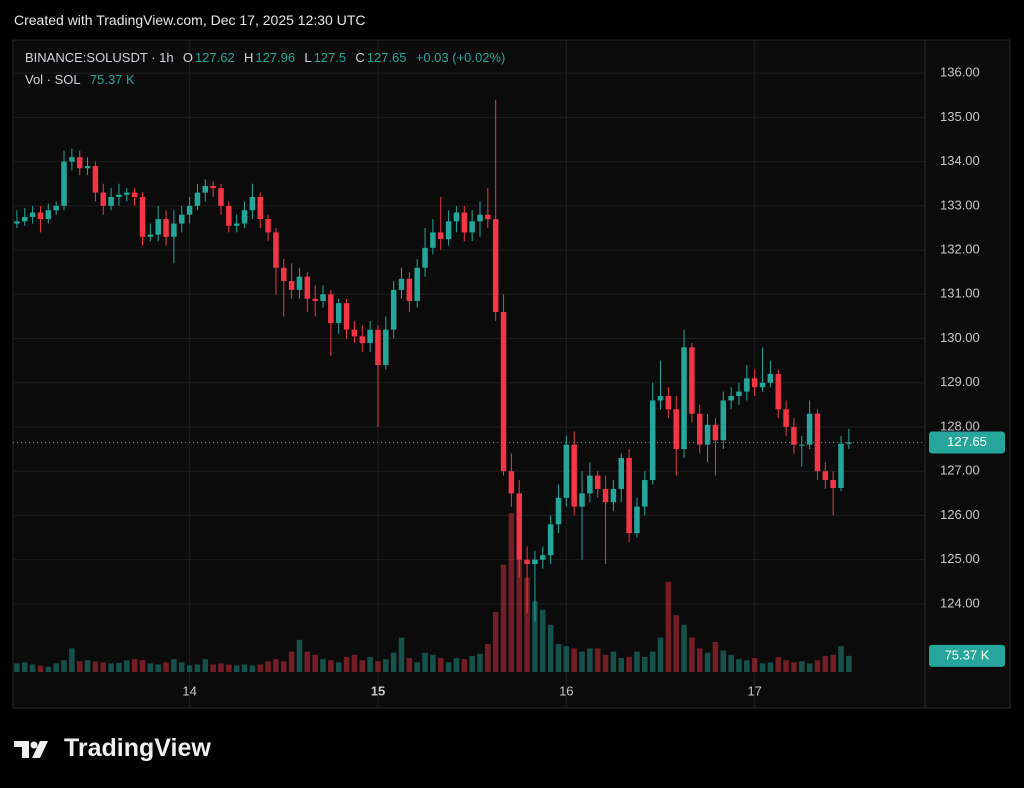  What do you see at coordinates (275, 57) in the screenshot?
I see `high-value: 127.96` at bounding box center [275, 57].